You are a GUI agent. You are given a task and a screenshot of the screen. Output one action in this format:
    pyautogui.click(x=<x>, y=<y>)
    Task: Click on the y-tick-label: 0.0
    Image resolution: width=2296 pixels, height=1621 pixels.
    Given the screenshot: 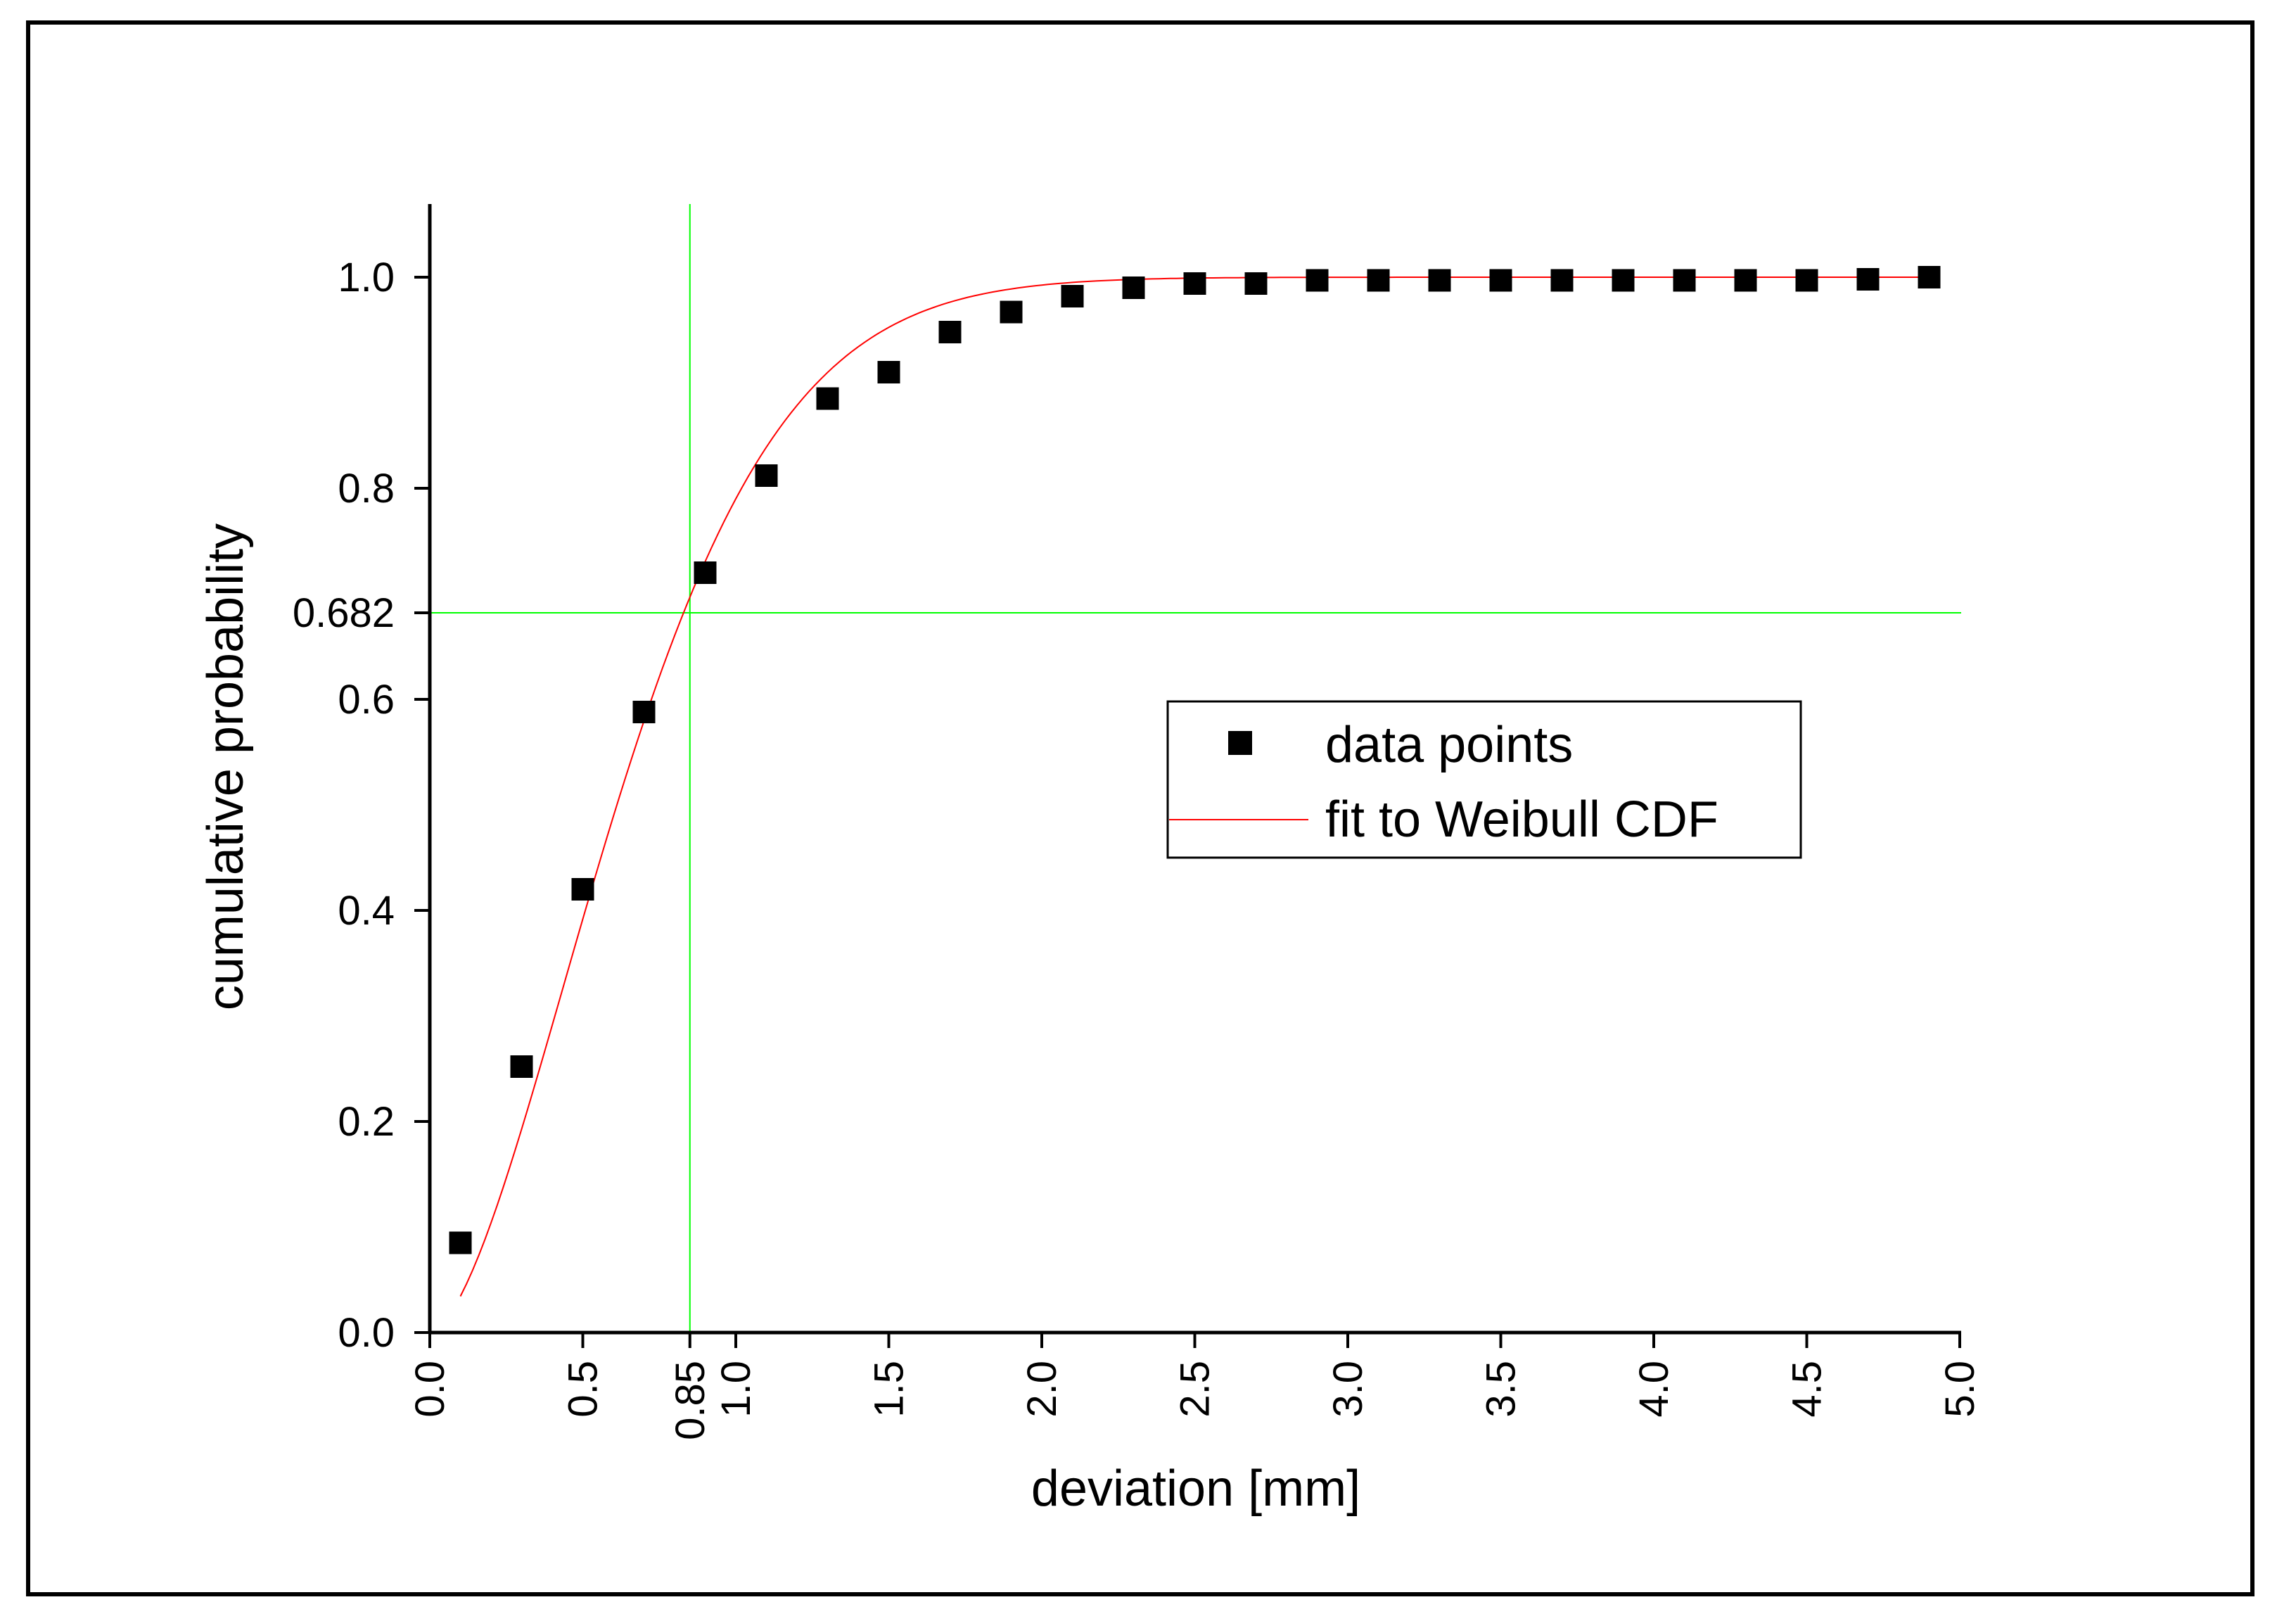 What is the action you would take?
    pyautogui.click(x=367, y=1333)
    